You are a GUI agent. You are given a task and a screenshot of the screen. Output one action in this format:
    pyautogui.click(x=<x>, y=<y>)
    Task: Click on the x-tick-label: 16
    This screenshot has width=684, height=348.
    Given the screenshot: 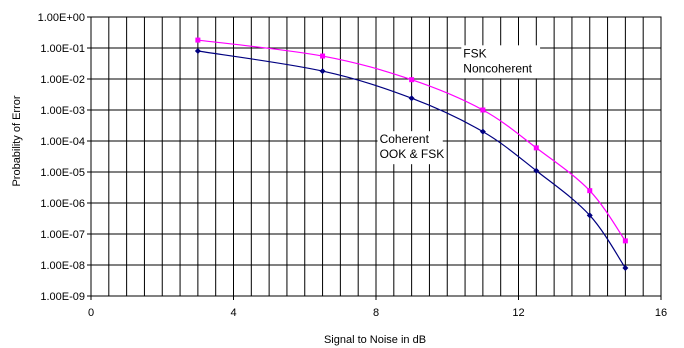 What is the action you would take?
    pyautogui.click(x=661, y=313)
    